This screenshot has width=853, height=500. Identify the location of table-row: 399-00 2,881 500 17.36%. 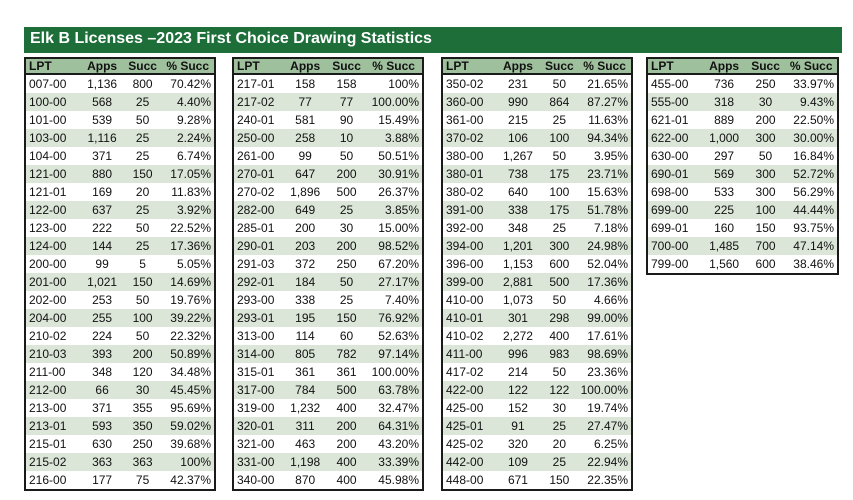
(537, 282).